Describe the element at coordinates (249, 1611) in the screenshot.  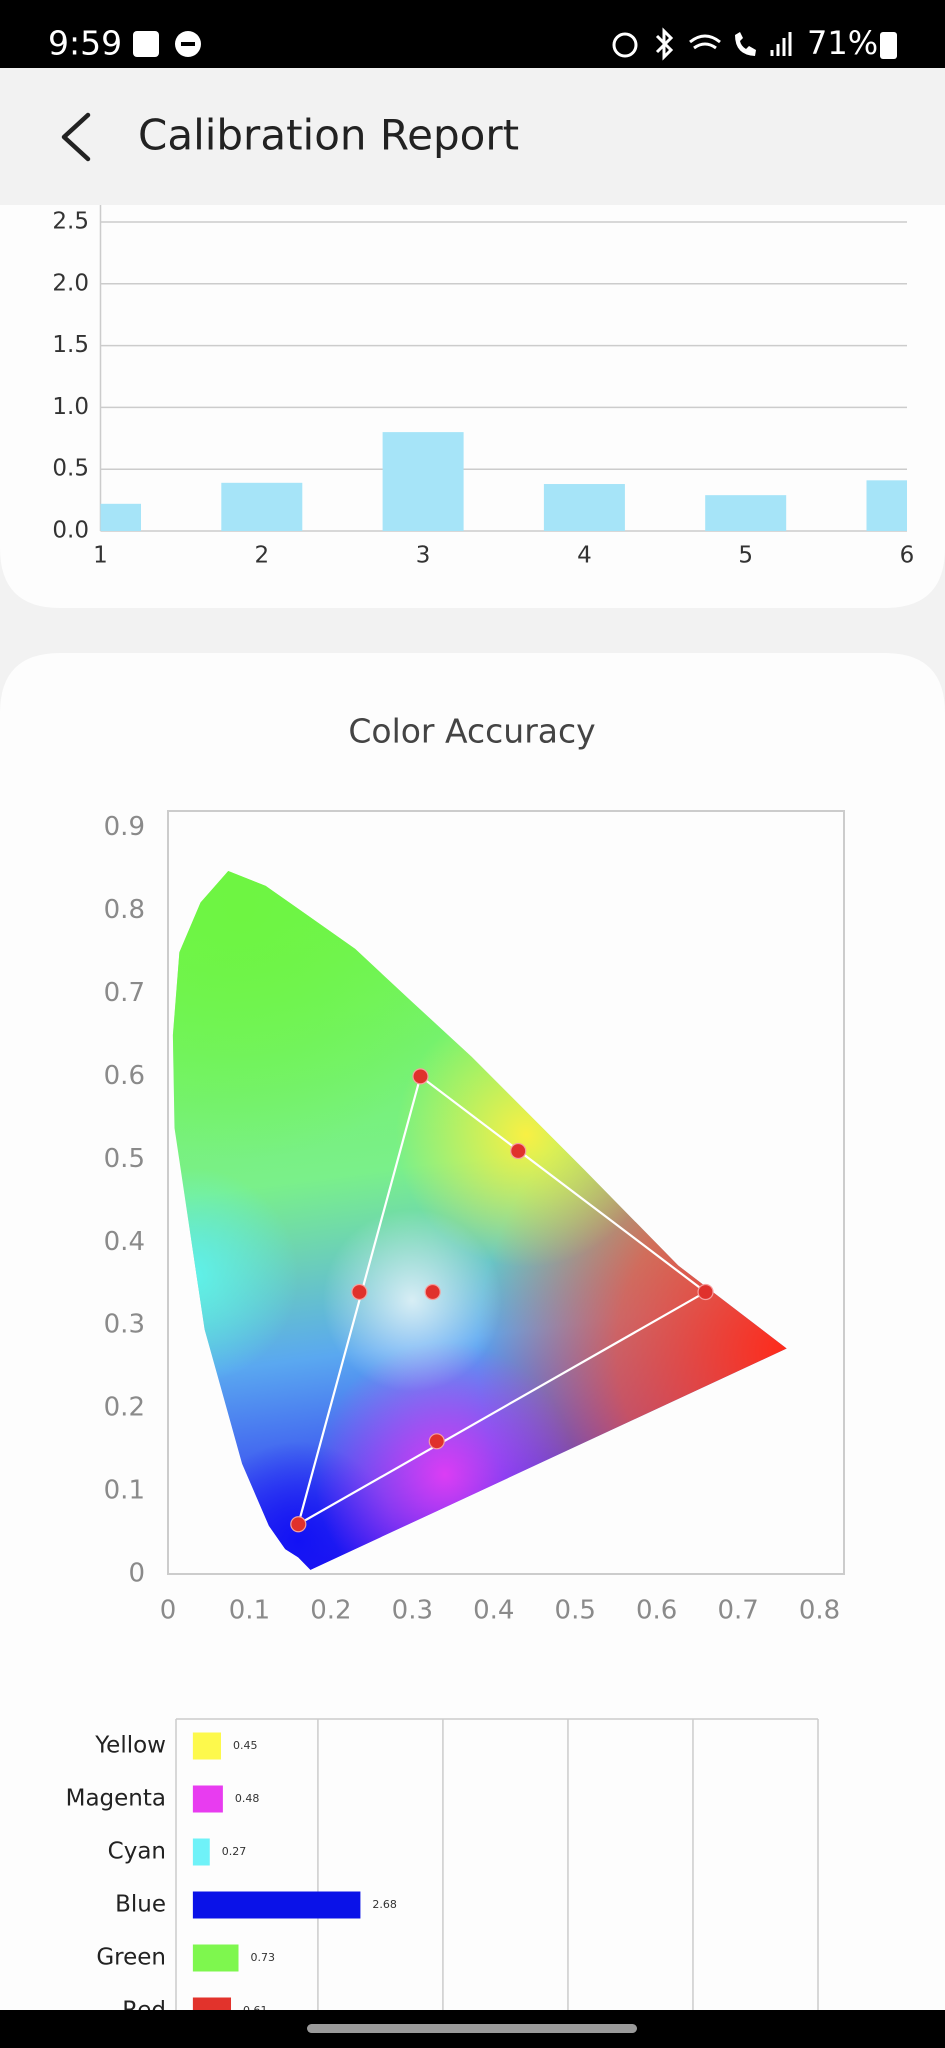
I see `x-tick-label: 0.1` at that location.